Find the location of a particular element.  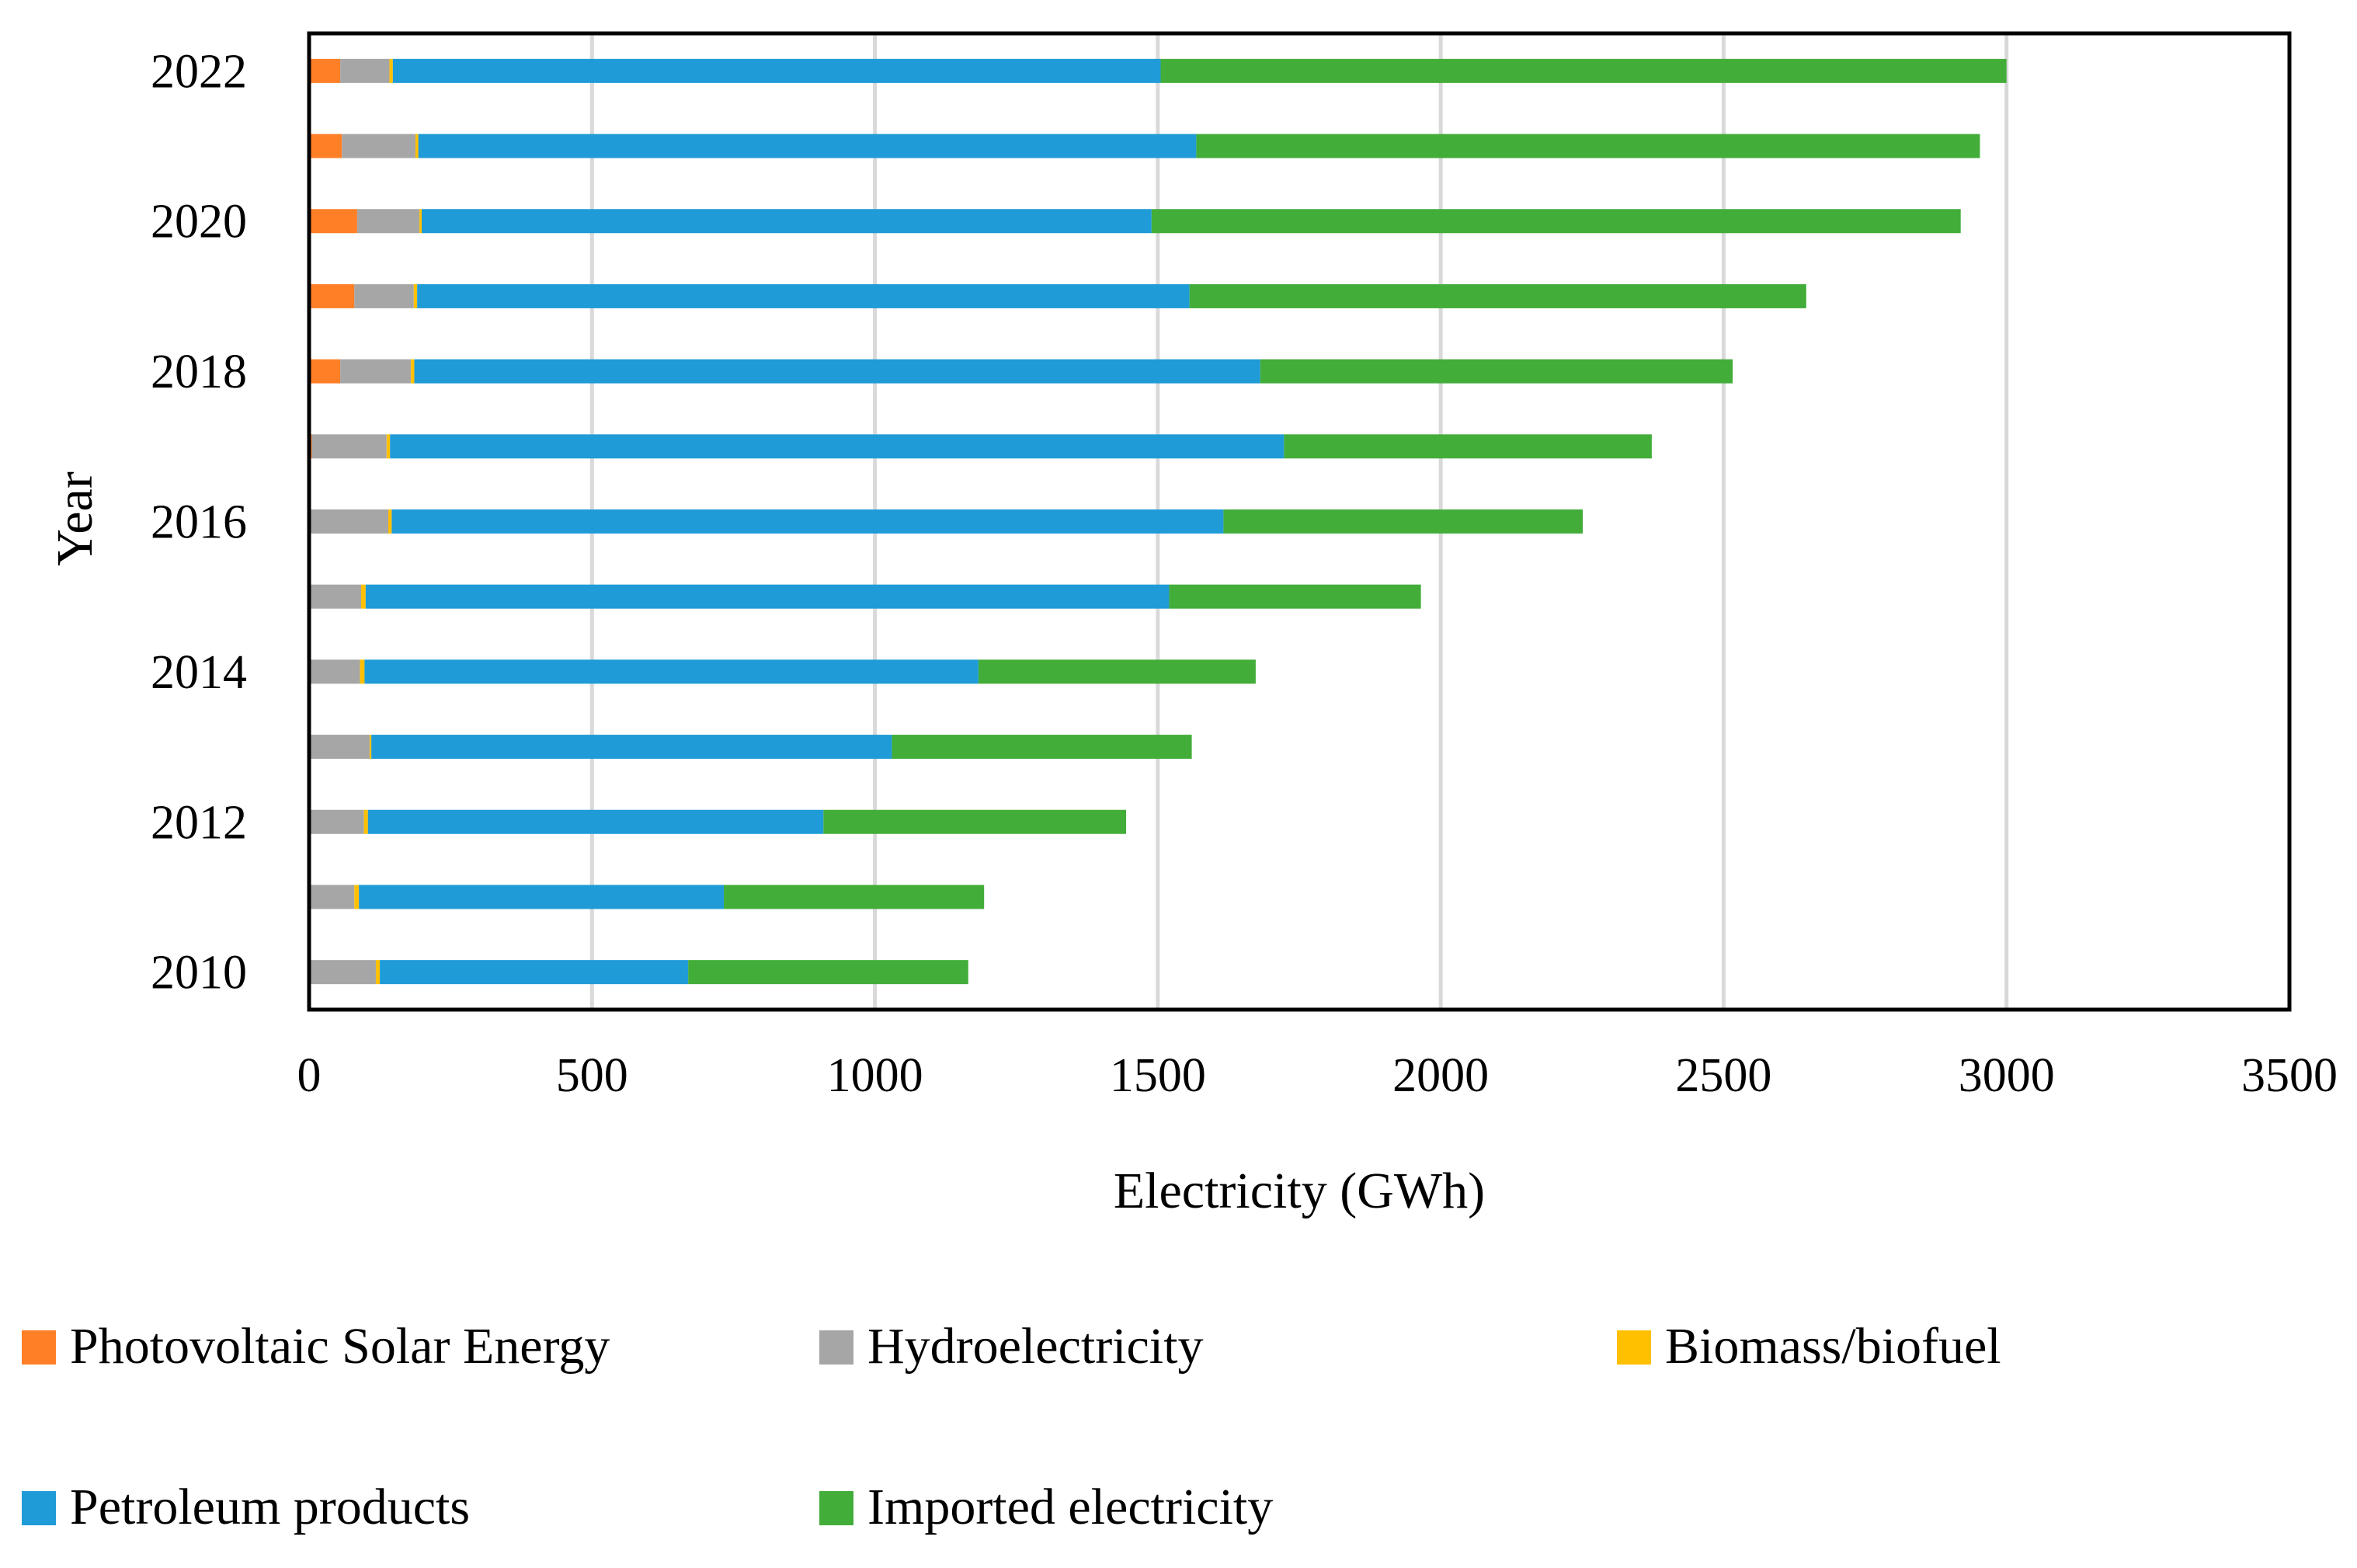

bar-2015-hydroelectricity is located at coordinates (335, 596).